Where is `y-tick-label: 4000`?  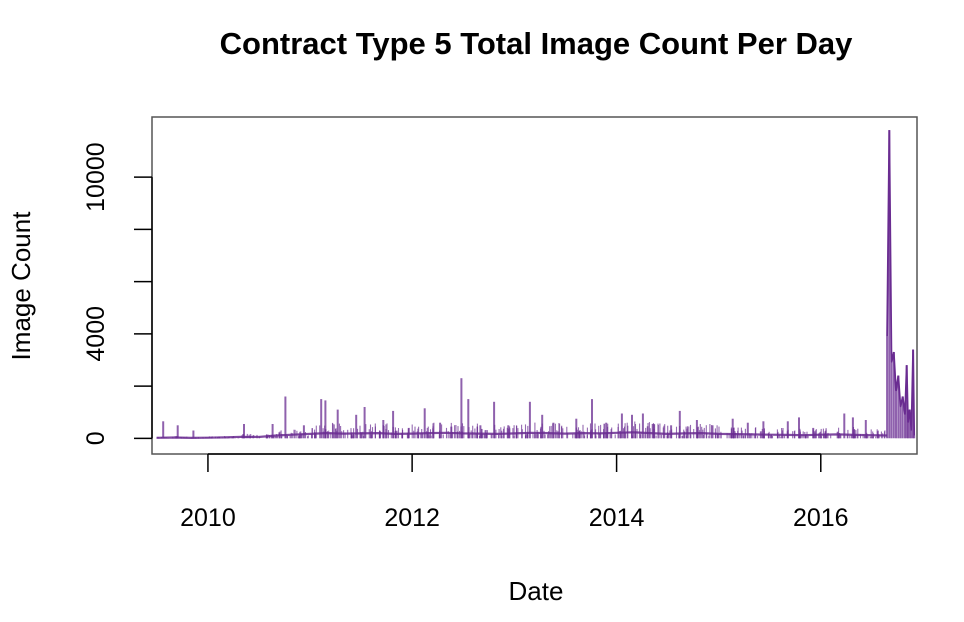 y-tick-label: 4000 is located at coordinates (96, 334).